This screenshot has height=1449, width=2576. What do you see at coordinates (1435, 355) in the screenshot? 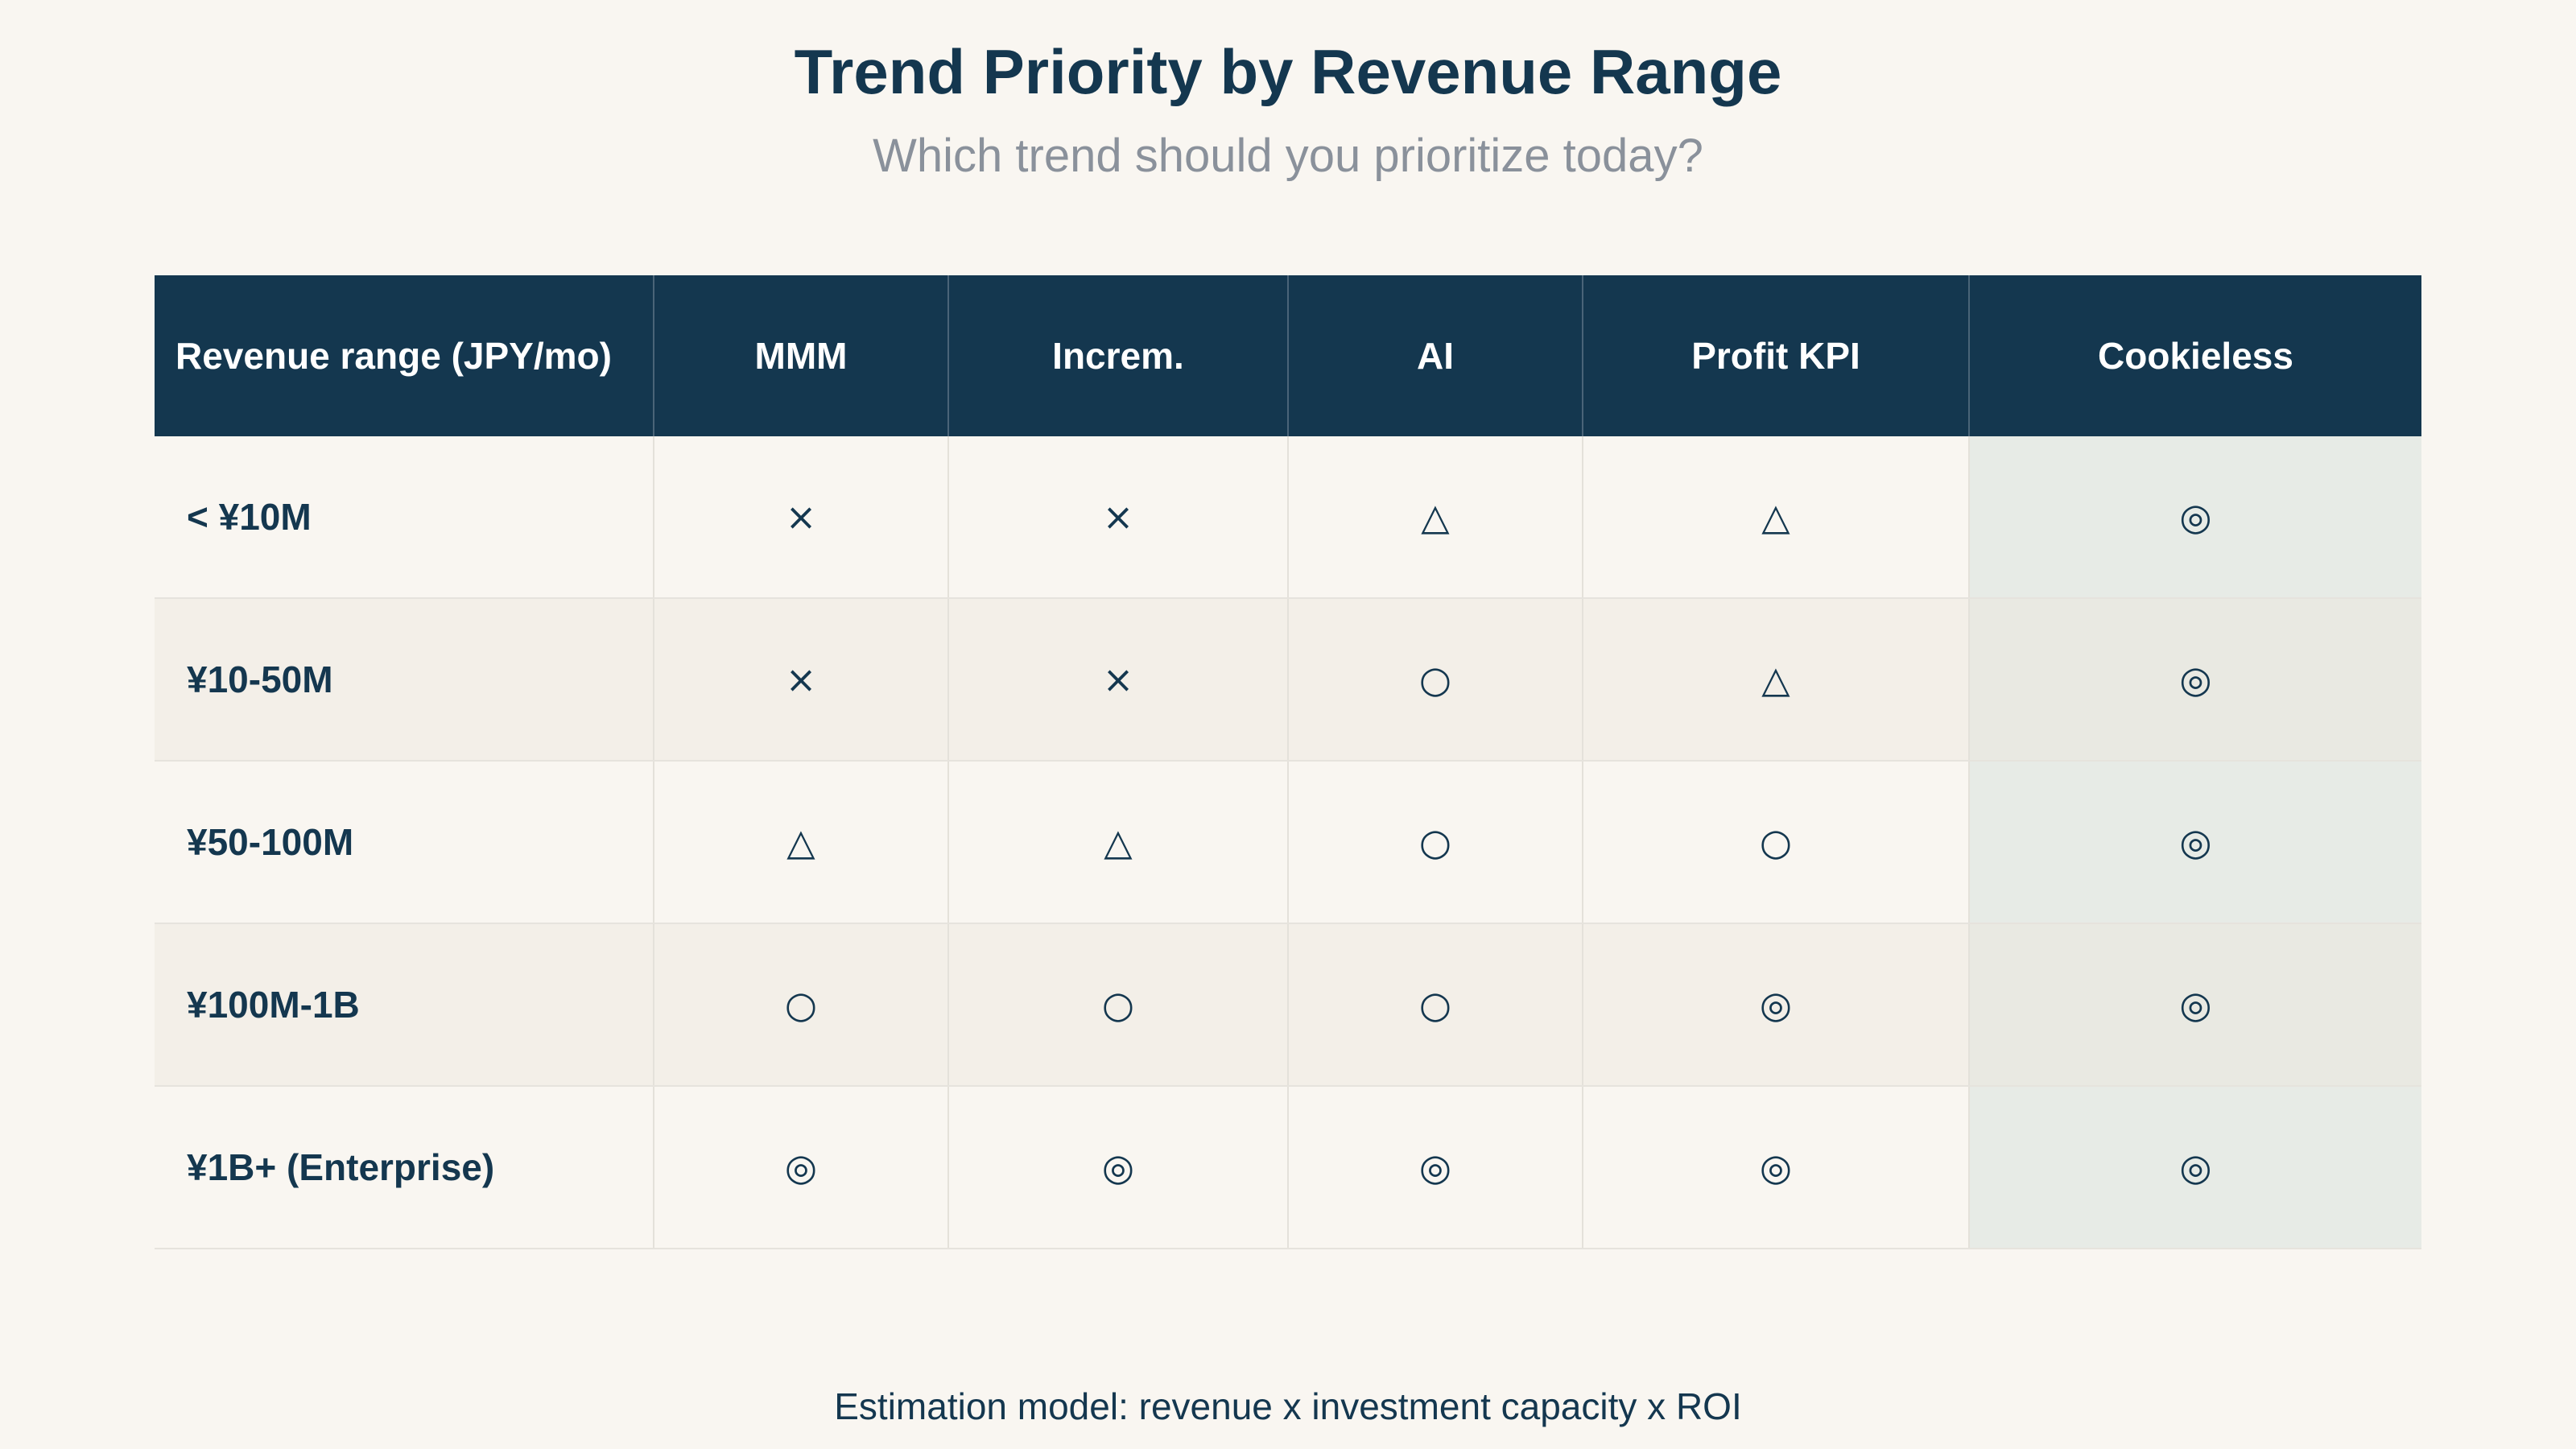
I see `column-header-ai: AI` at bounding box center [1435, 355].